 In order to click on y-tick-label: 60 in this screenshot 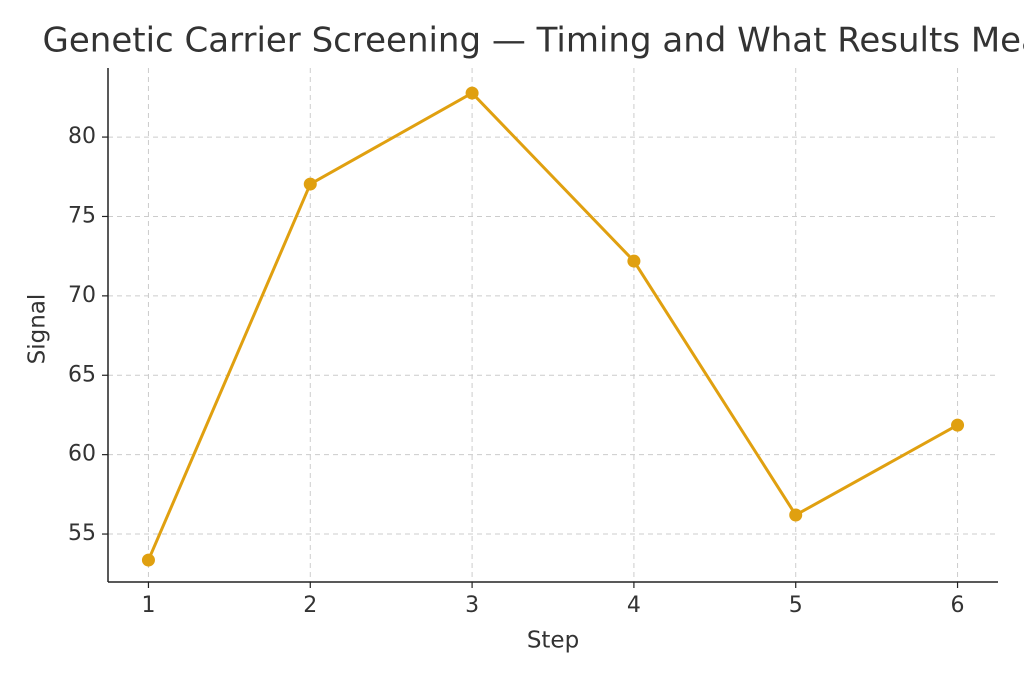, I will do `click(82, 454)`.